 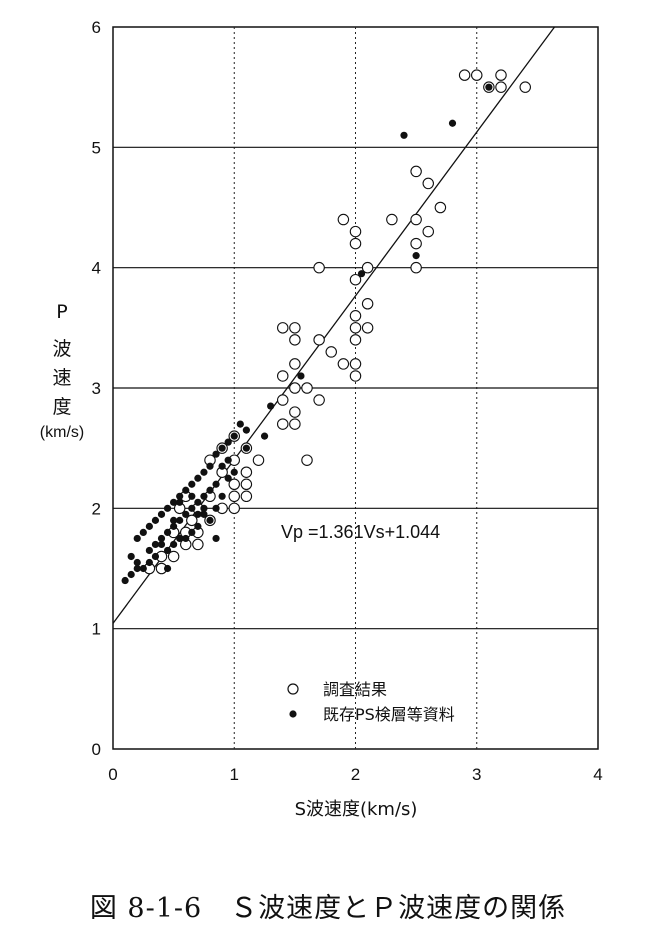 What do you see at coordinates (389, 714) in the screenshot?
I see `legend-label-existing: 既存PS検層等資料` at bounding box center [389, 714].